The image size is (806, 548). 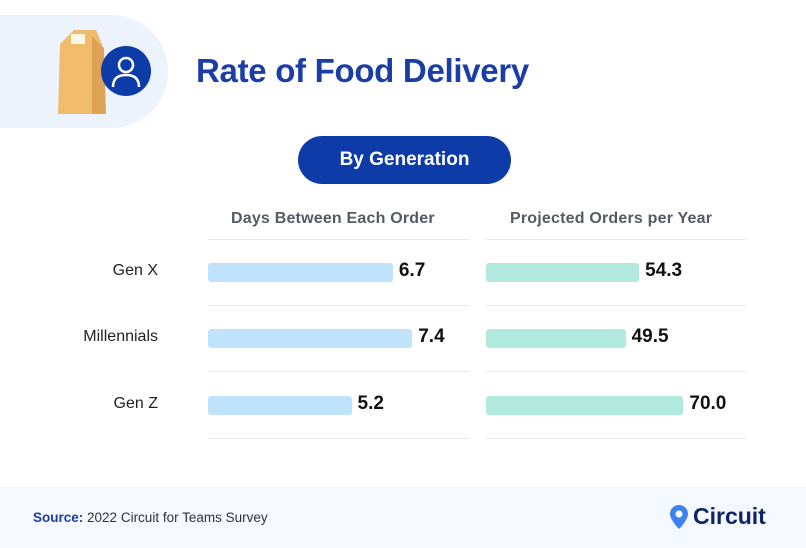 I want to click on days-column-title: Days Between Each Order, so click(x=333, y=218).